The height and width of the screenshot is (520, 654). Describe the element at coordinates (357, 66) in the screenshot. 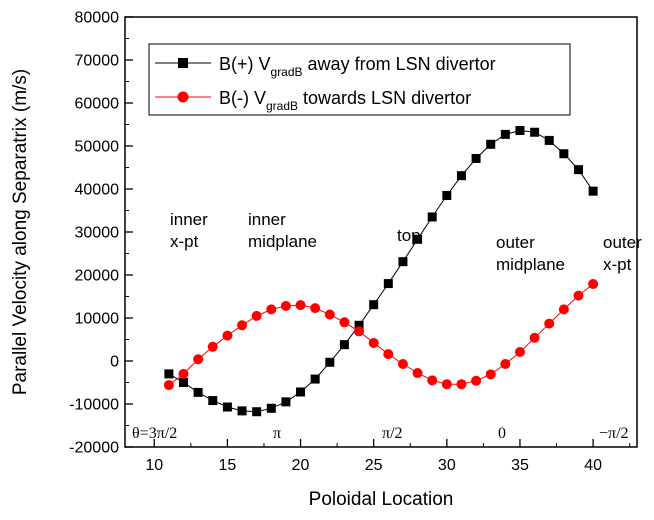

I see `legend-label-bplus: B(+) VgradB away from LSN divertor` at that location.